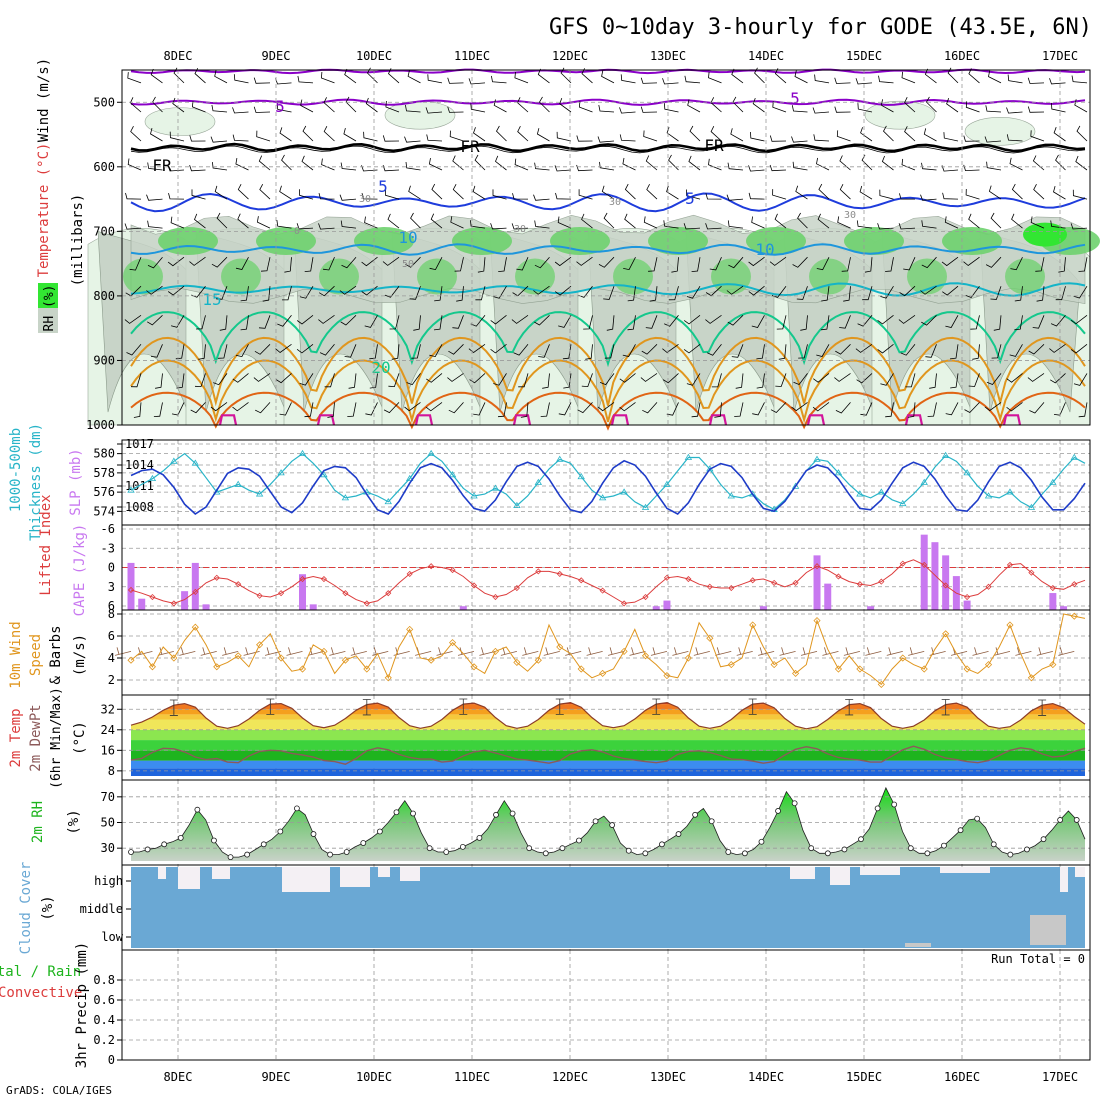  I want to click on axis-label-minmax: (6hr Min/Max), so click(56, 738).